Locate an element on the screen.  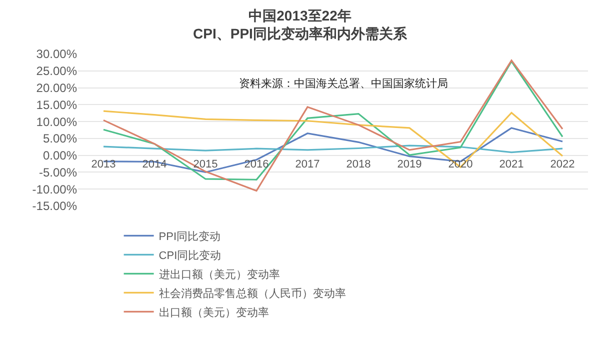
y-tick-label: -5.00% is located at coordinates (58, 172).